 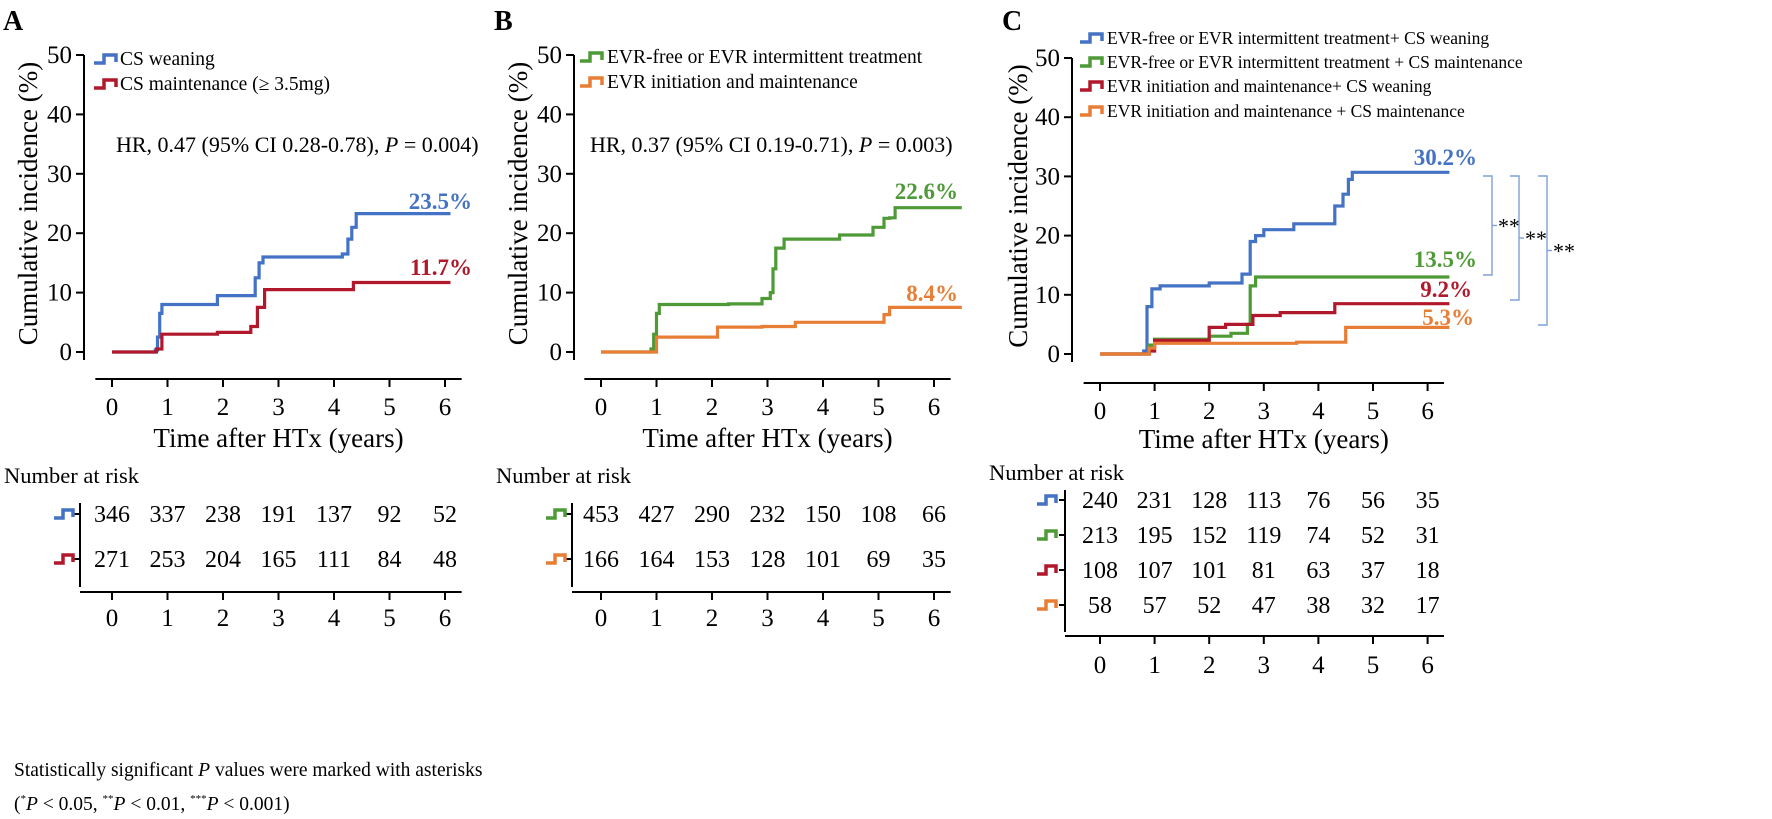 I want to click on end-value-label-2: 11.7%, so click(x=441, y=267).